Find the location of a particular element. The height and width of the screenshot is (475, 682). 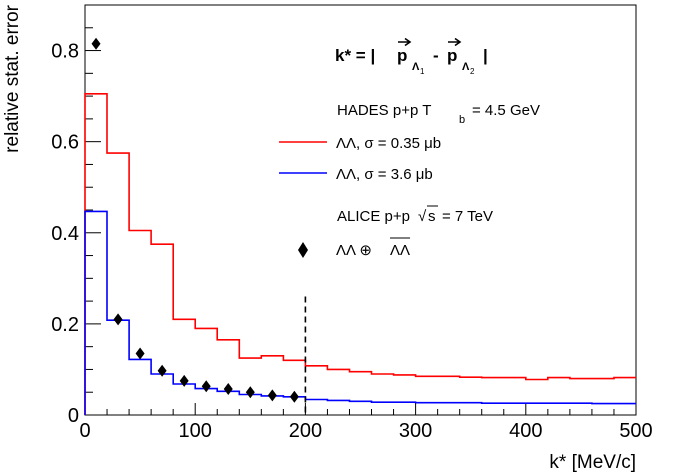

x-tick-label: 200 is located at coordinates (305, 431).